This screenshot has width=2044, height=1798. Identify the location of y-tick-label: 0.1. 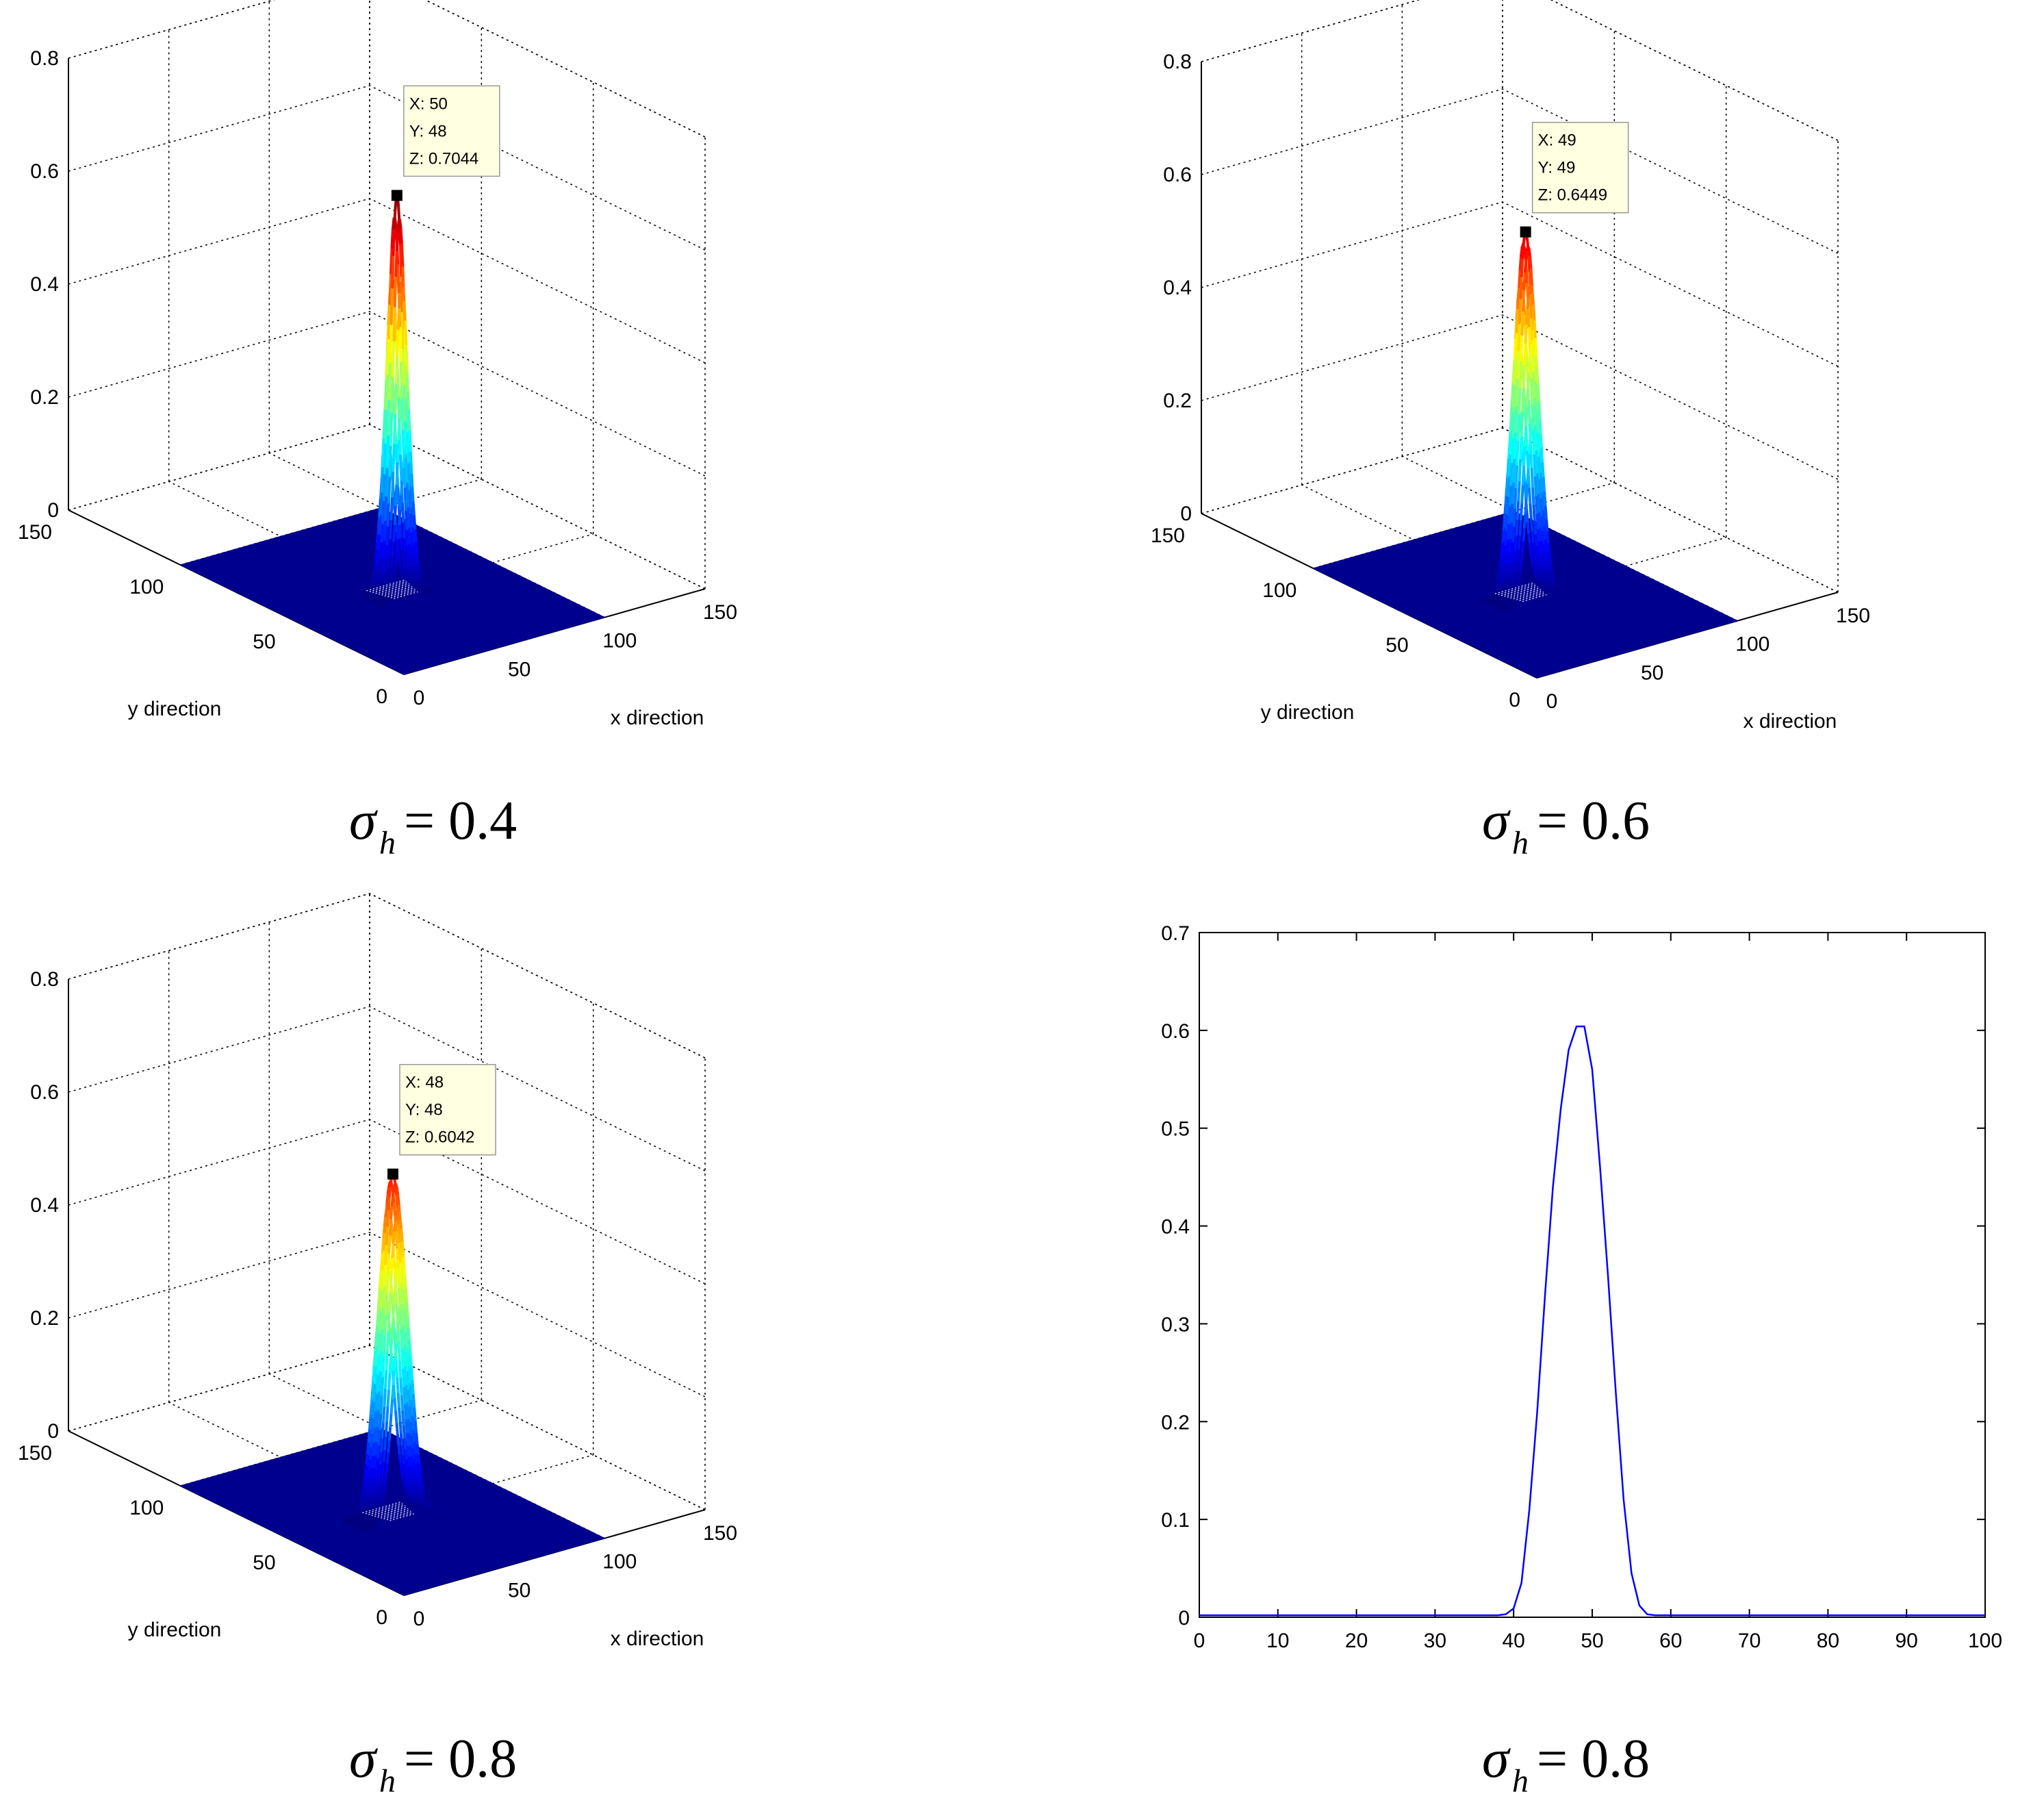
(1175, 1520).